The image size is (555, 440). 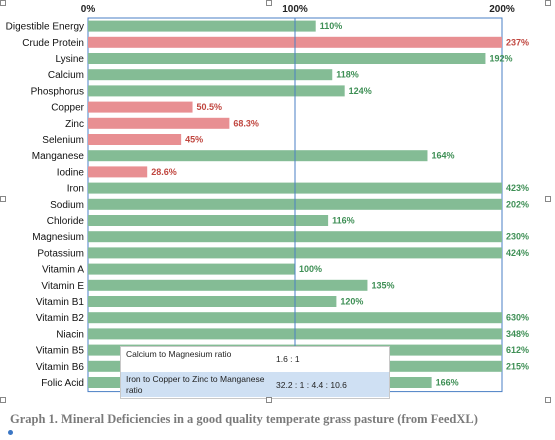 I want to click on category-label: Lysine, so click(x=69, y=59).